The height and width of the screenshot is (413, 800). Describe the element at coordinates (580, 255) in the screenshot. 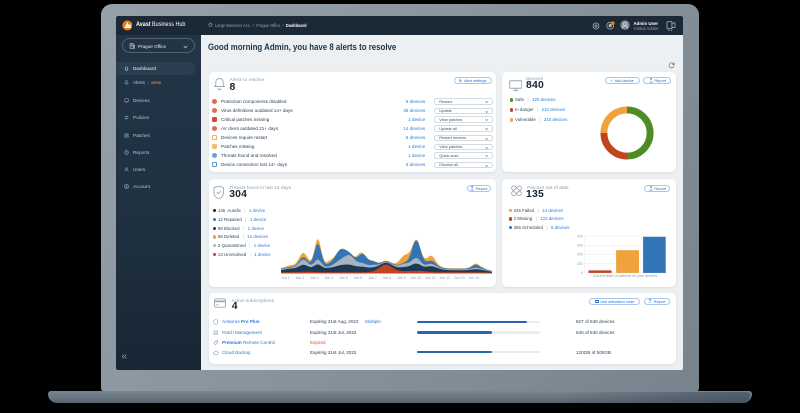

I see `svg-text: 200` at that location.